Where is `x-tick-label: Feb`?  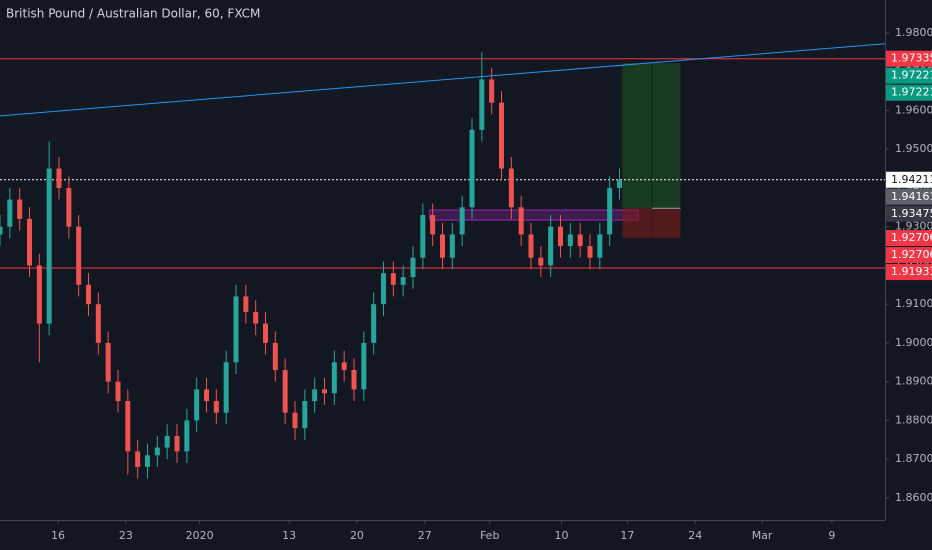 x-tick-label: Feb is located at coordinates (489, 535).